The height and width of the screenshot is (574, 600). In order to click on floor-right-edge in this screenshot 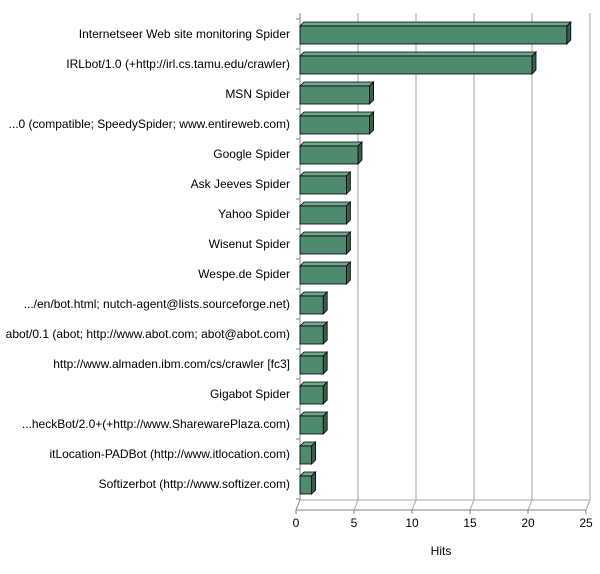, I will do `click(588, 505)`.